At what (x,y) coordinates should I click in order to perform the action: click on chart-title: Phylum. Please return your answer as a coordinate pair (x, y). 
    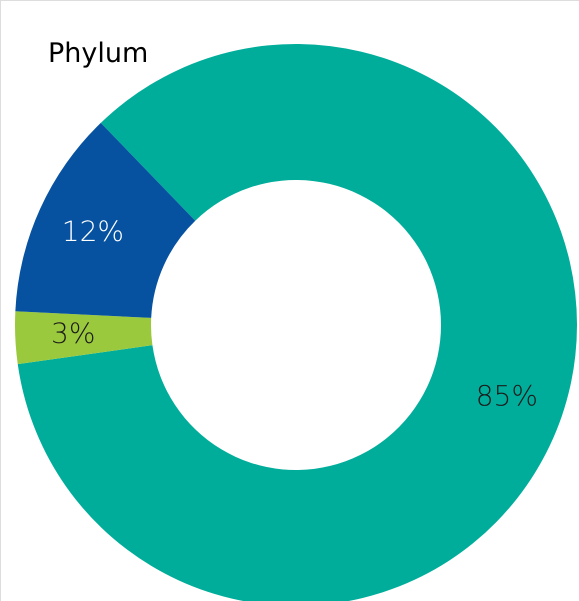
    Looking at the image, I should click on (98, 53).